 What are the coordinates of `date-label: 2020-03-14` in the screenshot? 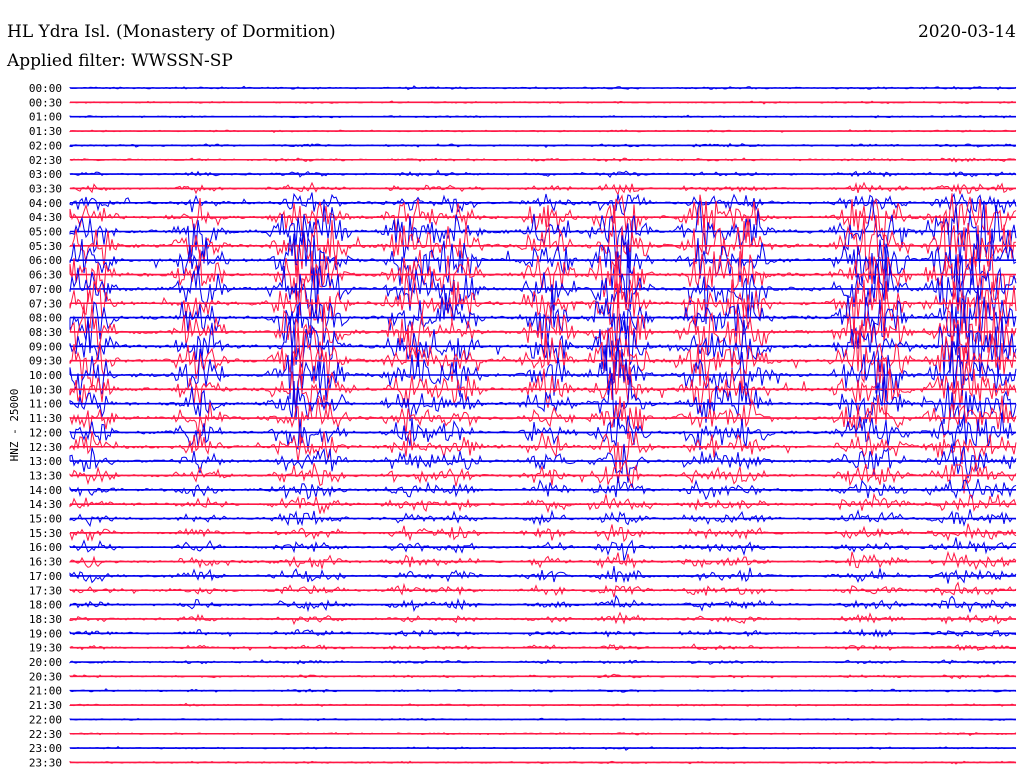 It's located at (967, 32).